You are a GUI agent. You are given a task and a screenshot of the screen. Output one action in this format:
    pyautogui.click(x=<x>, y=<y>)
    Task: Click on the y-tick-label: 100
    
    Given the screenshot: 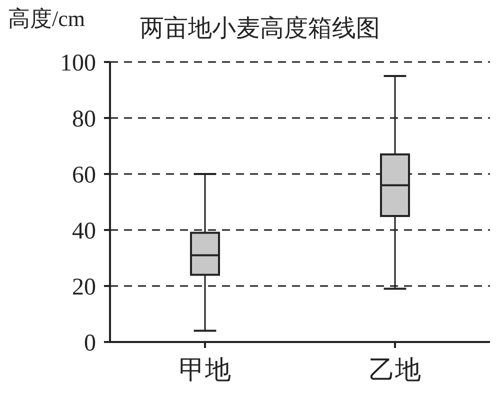 What is the action you would take?
    pyautogui.click(x=78, y=63)
    